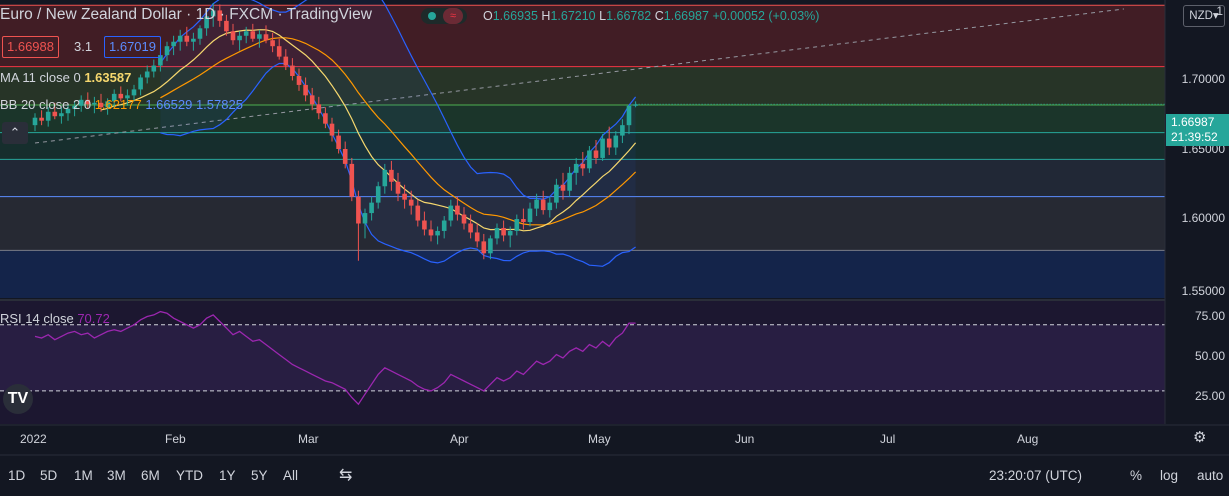 The height and width of the screenshot is (496, 1229). I want to click on tradingview-logo-icon: TV, so click(18, 399).